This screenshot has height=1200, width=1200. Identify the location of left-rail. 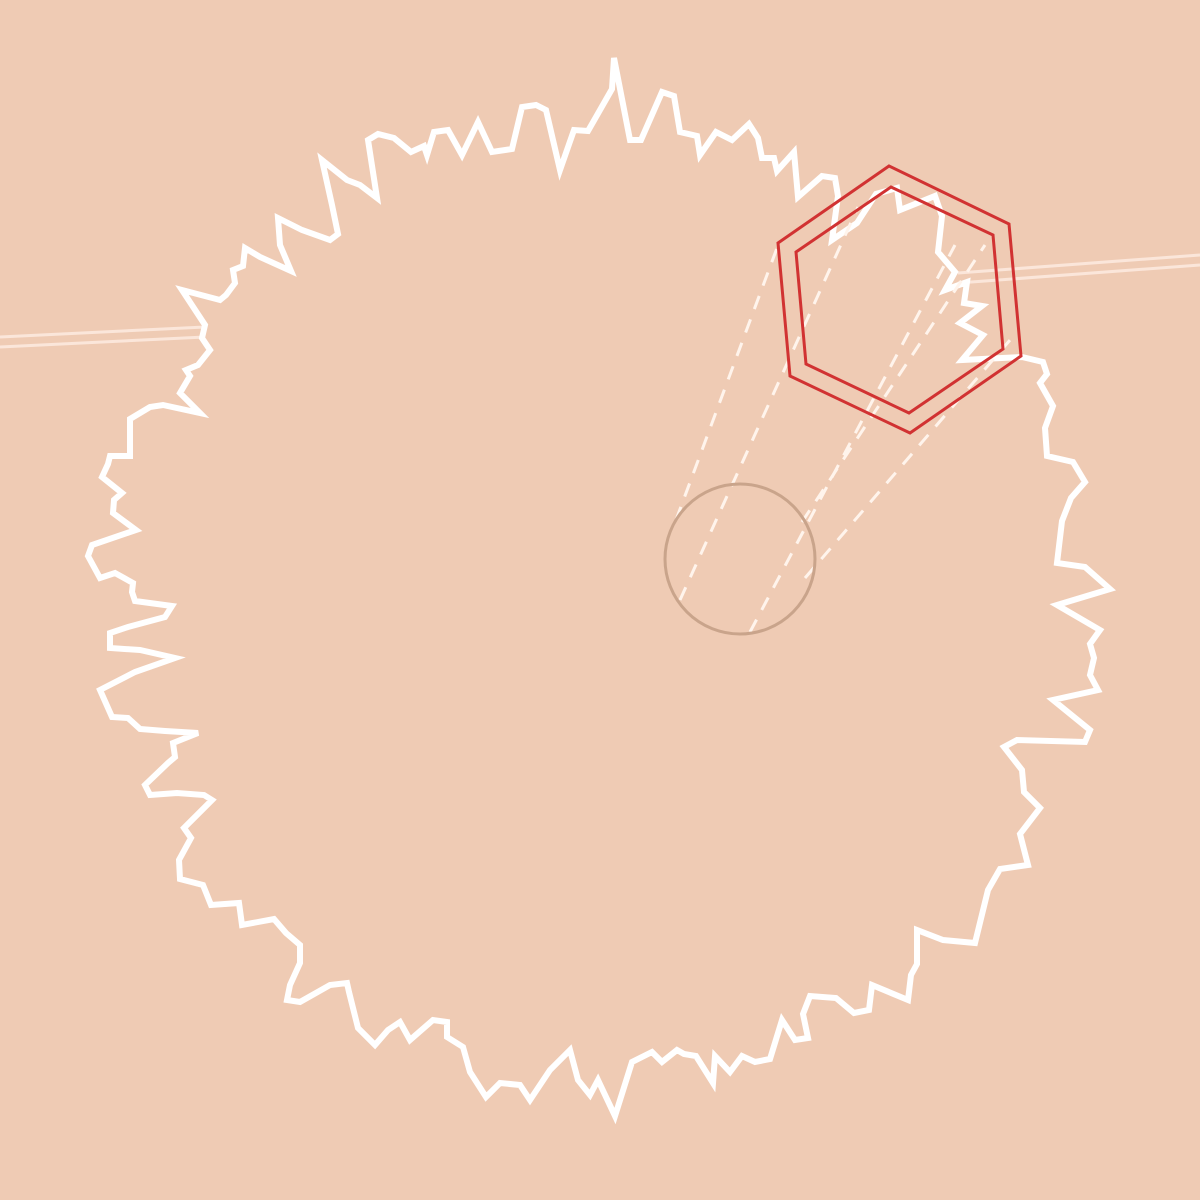
(103, 337).